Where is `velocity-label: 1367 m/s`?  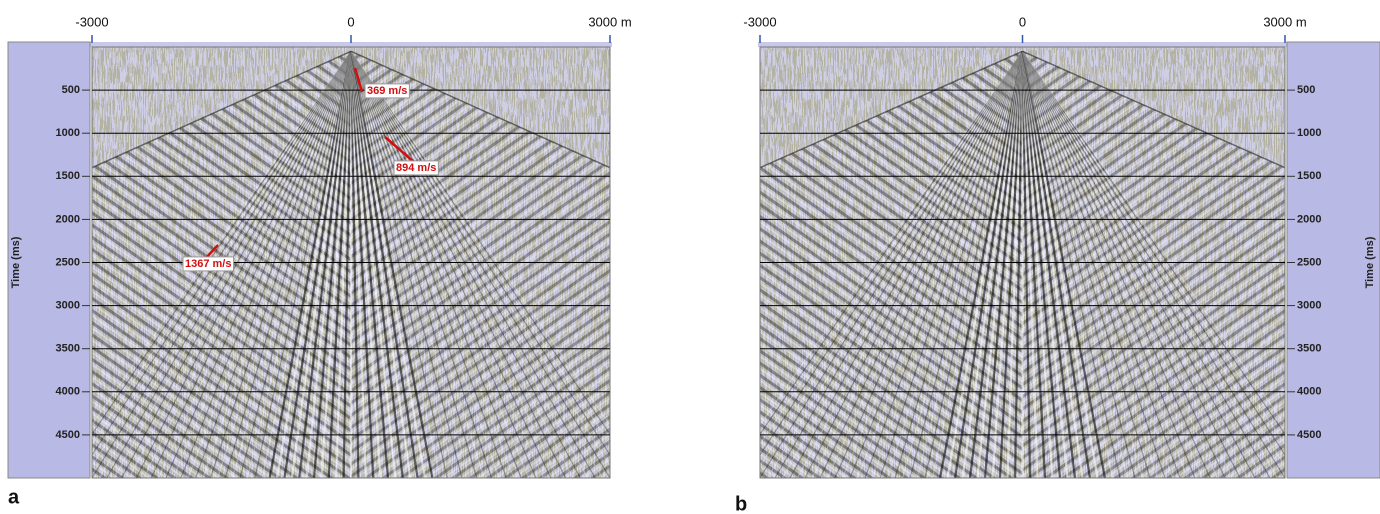
velocity-label: 1367 m/s is located at coordinates (208, 264).